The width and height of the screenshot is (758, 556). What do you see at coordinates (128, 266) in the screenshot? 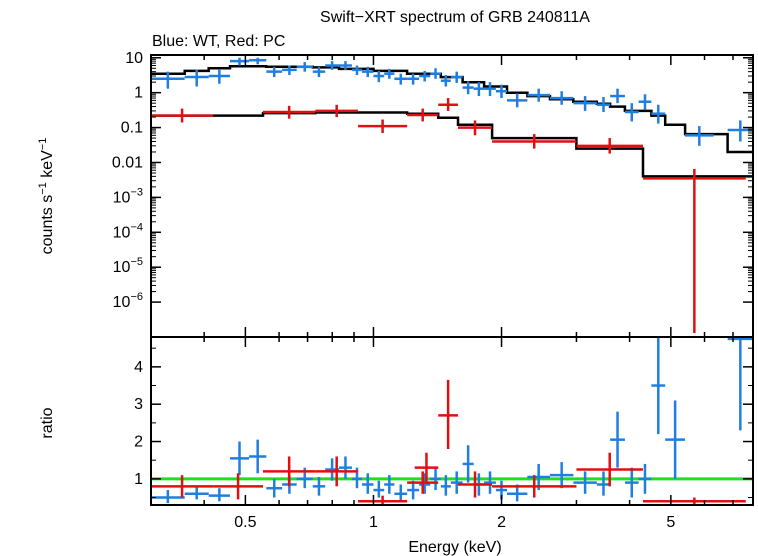
I see `y-tick-label-top-6: 10⁻⁵` at bounding box center [128, 266].